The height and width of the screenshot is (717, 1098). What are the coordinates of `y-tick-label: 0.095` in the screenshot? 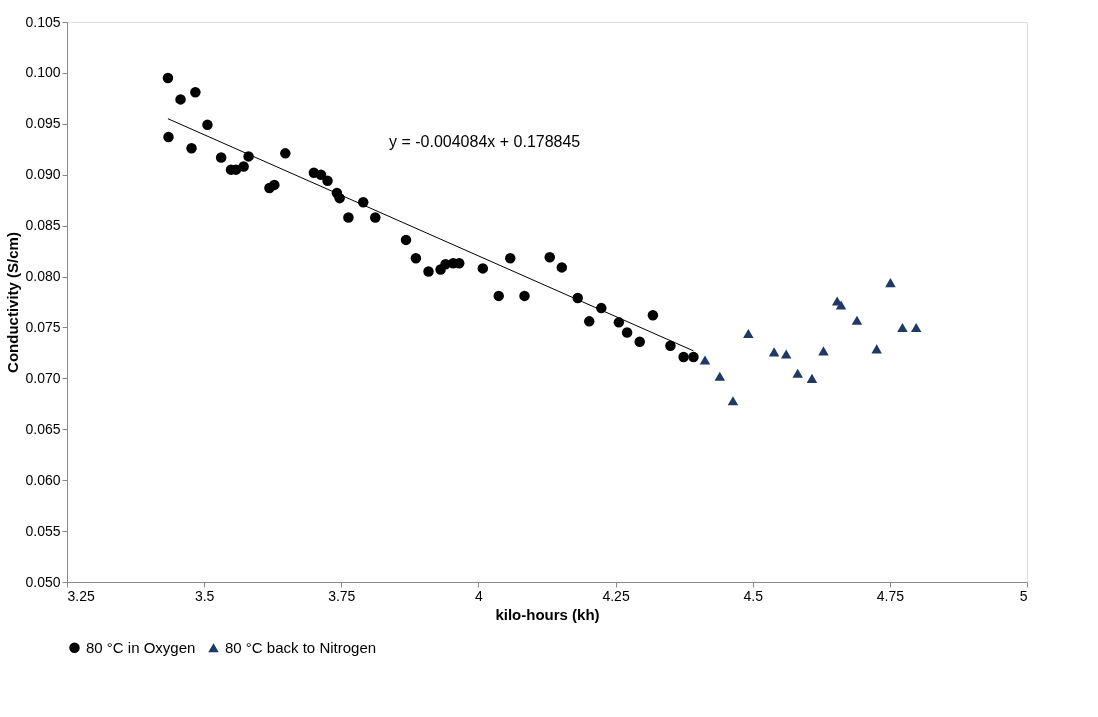 It's located at (43, 123).